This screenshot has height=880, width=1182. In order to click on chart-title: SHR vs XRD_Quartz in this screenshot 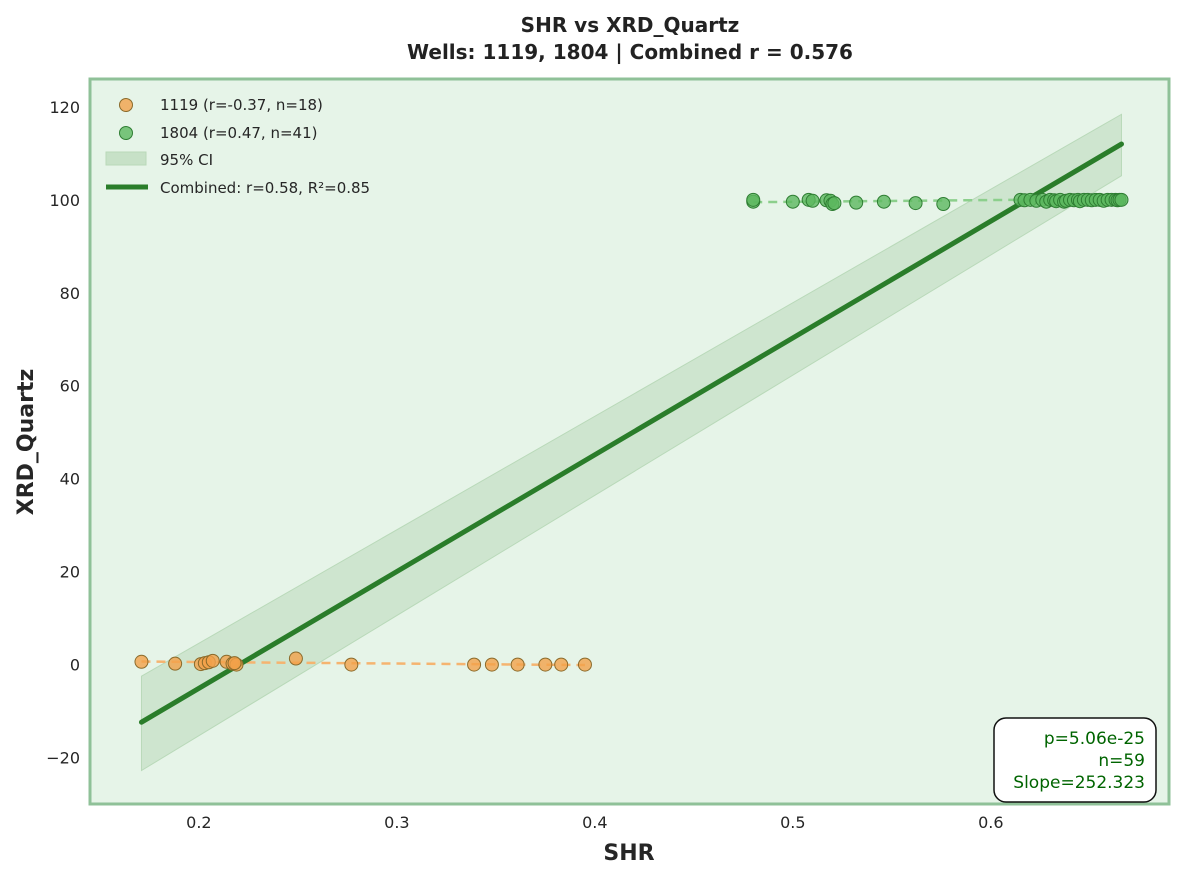, I will do `click(630, 25)`.